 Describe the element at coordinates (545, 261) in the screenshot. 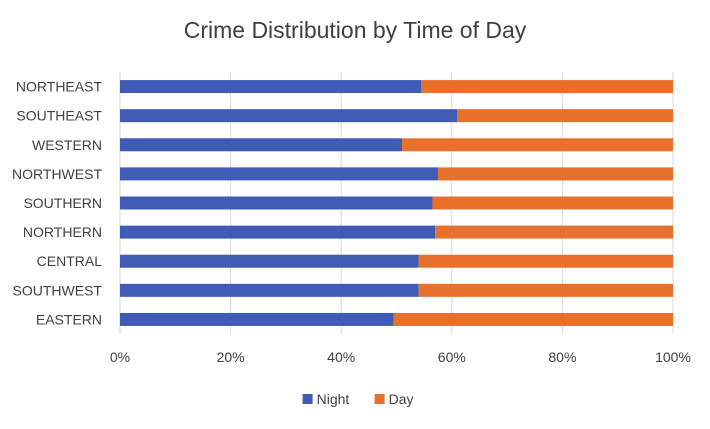

I see `bar-day-central` at that location.